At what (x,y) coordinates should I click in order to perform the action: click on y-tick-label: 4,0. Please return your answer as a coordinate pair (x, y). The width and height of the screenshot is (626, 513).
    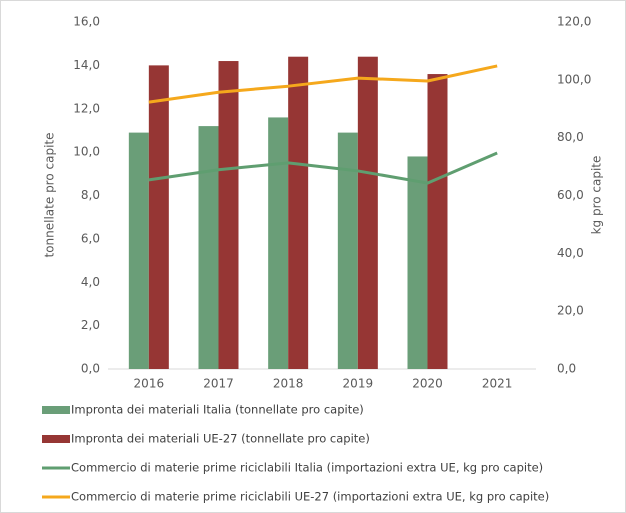
    Looking at the image, I should click on (90, 282).